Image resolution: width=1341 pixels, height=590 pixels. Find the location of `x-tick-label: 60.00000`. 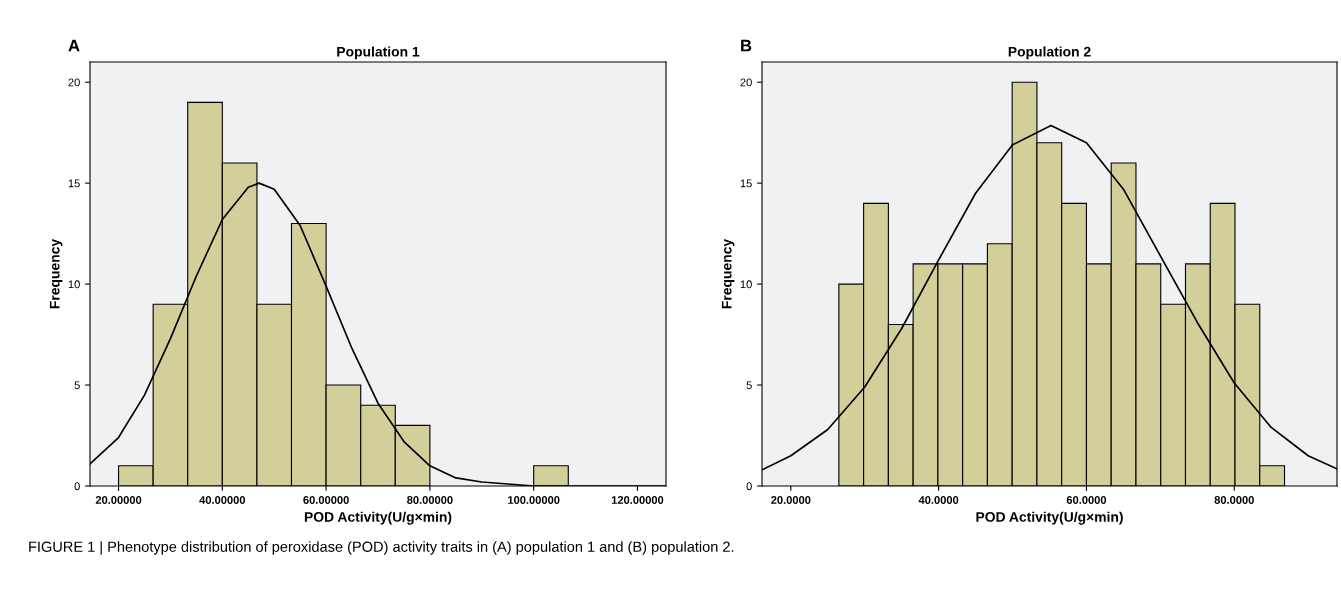

x-tick-label: 60.00000 is located at coordinates (326, 500).